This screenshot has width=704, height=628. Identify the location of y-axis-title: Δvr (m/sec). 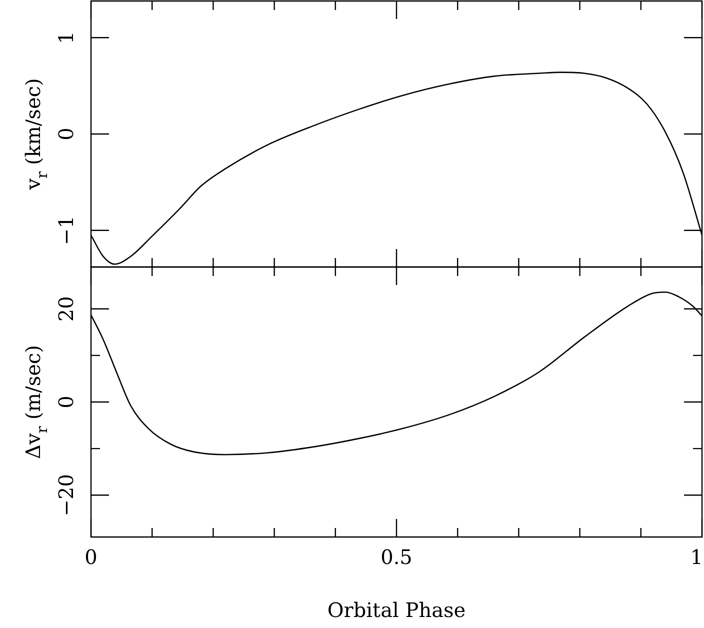
(36, 402).